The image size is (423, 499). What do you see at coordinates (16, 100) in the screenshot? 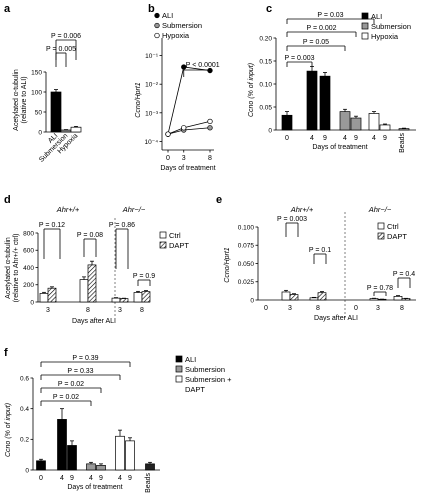
I see `a-ylabel: Acetylated α-tubulin` at bounding box center [16, 100].